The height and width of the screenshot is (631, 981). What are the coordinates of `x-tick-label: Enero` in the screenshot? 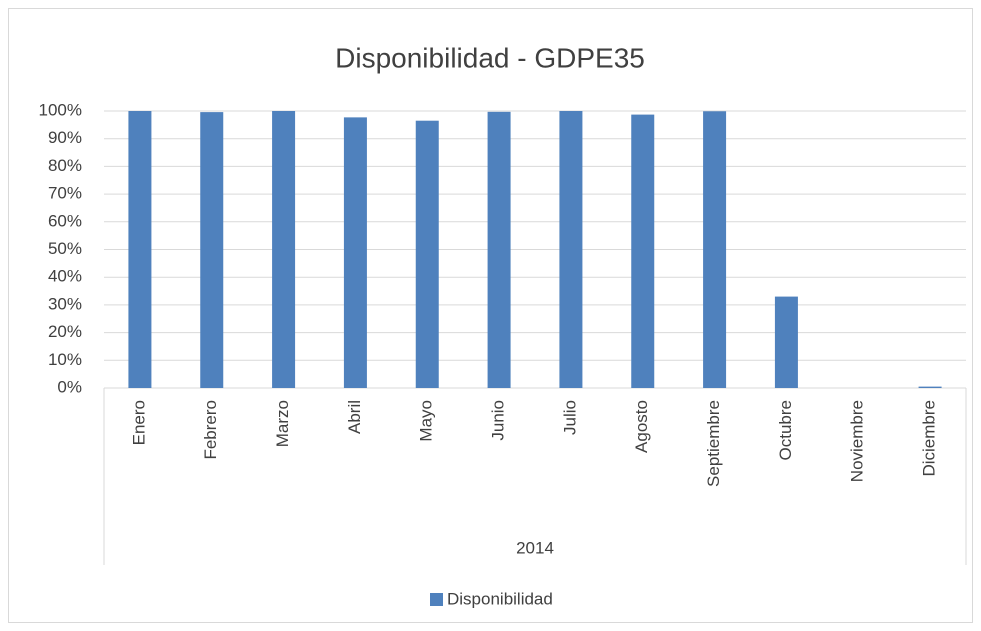 It's located at (138, 422).